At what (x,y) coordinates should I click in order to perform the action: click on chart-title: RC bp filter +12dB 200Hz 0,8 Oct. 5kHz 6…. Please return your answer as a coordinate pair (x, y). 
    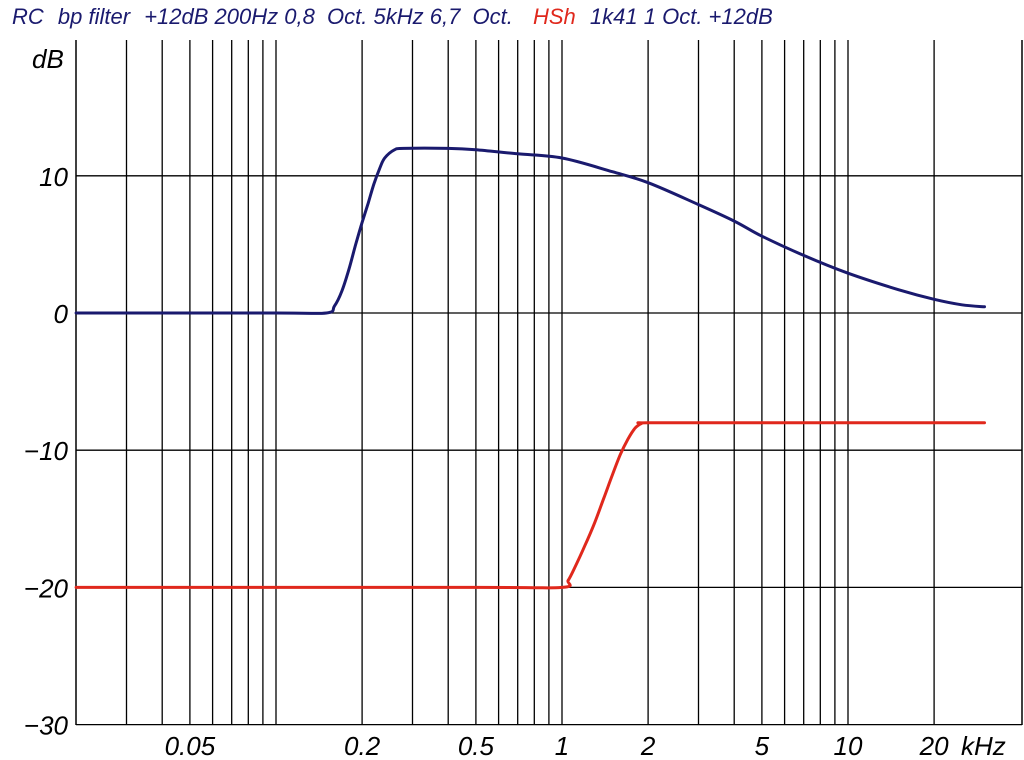
    Looking at the image, I should click on (392, 16).